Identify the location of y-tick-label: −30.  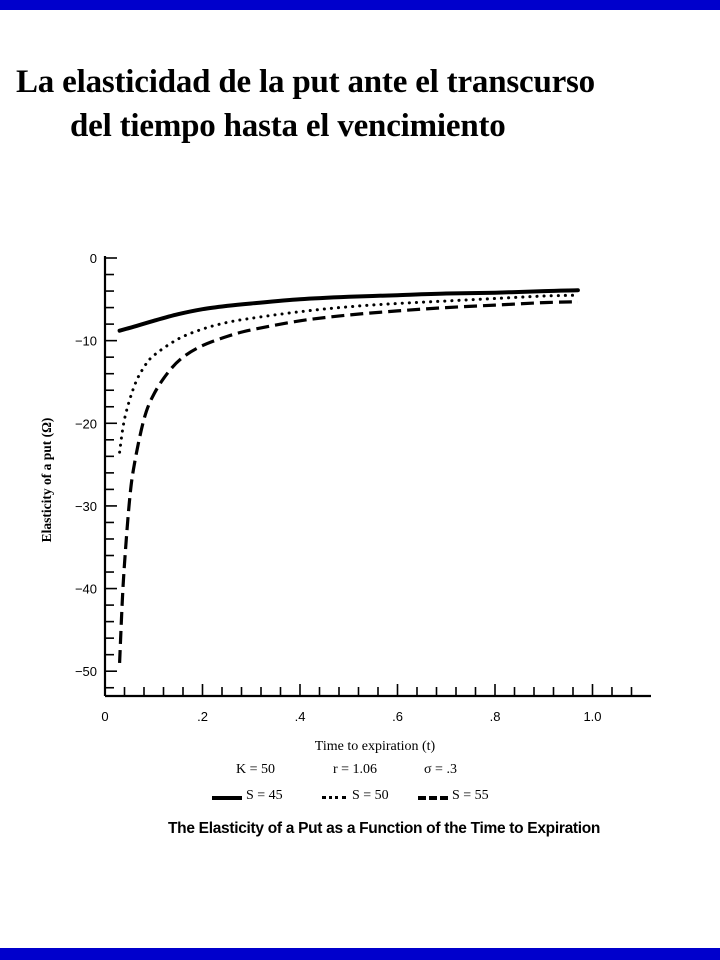
(86, 506).